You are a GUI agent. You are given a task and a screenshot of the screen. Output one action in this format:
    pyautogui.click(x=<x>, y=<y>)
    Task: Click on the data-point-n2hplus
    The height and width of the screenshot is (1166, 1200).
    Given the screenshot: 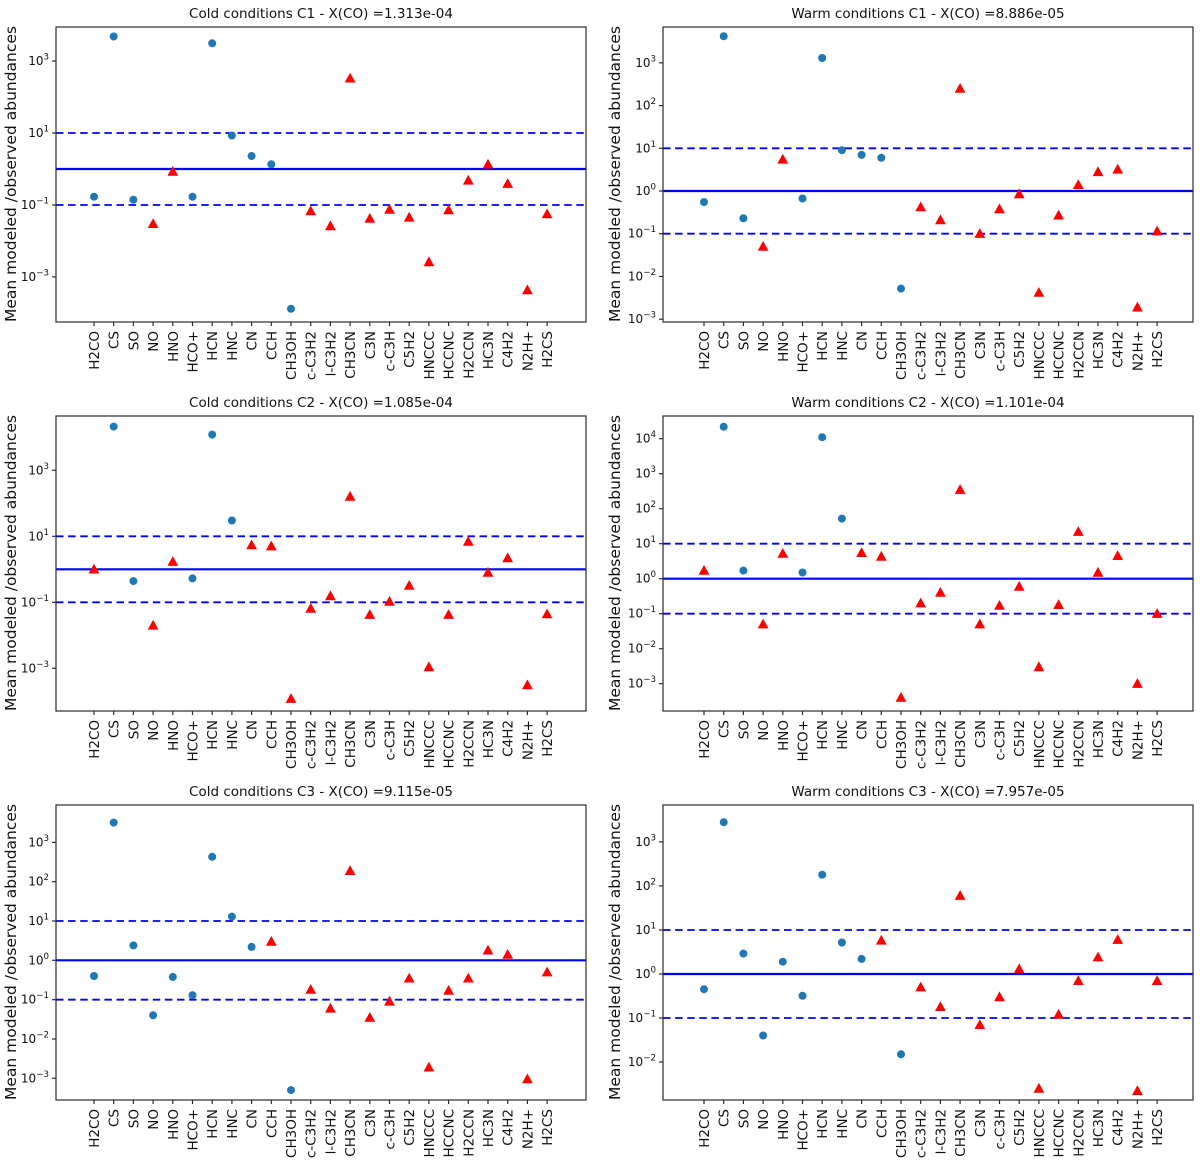 What is the action you would take?
    pyautogui.click(x=1137, y=306)
    